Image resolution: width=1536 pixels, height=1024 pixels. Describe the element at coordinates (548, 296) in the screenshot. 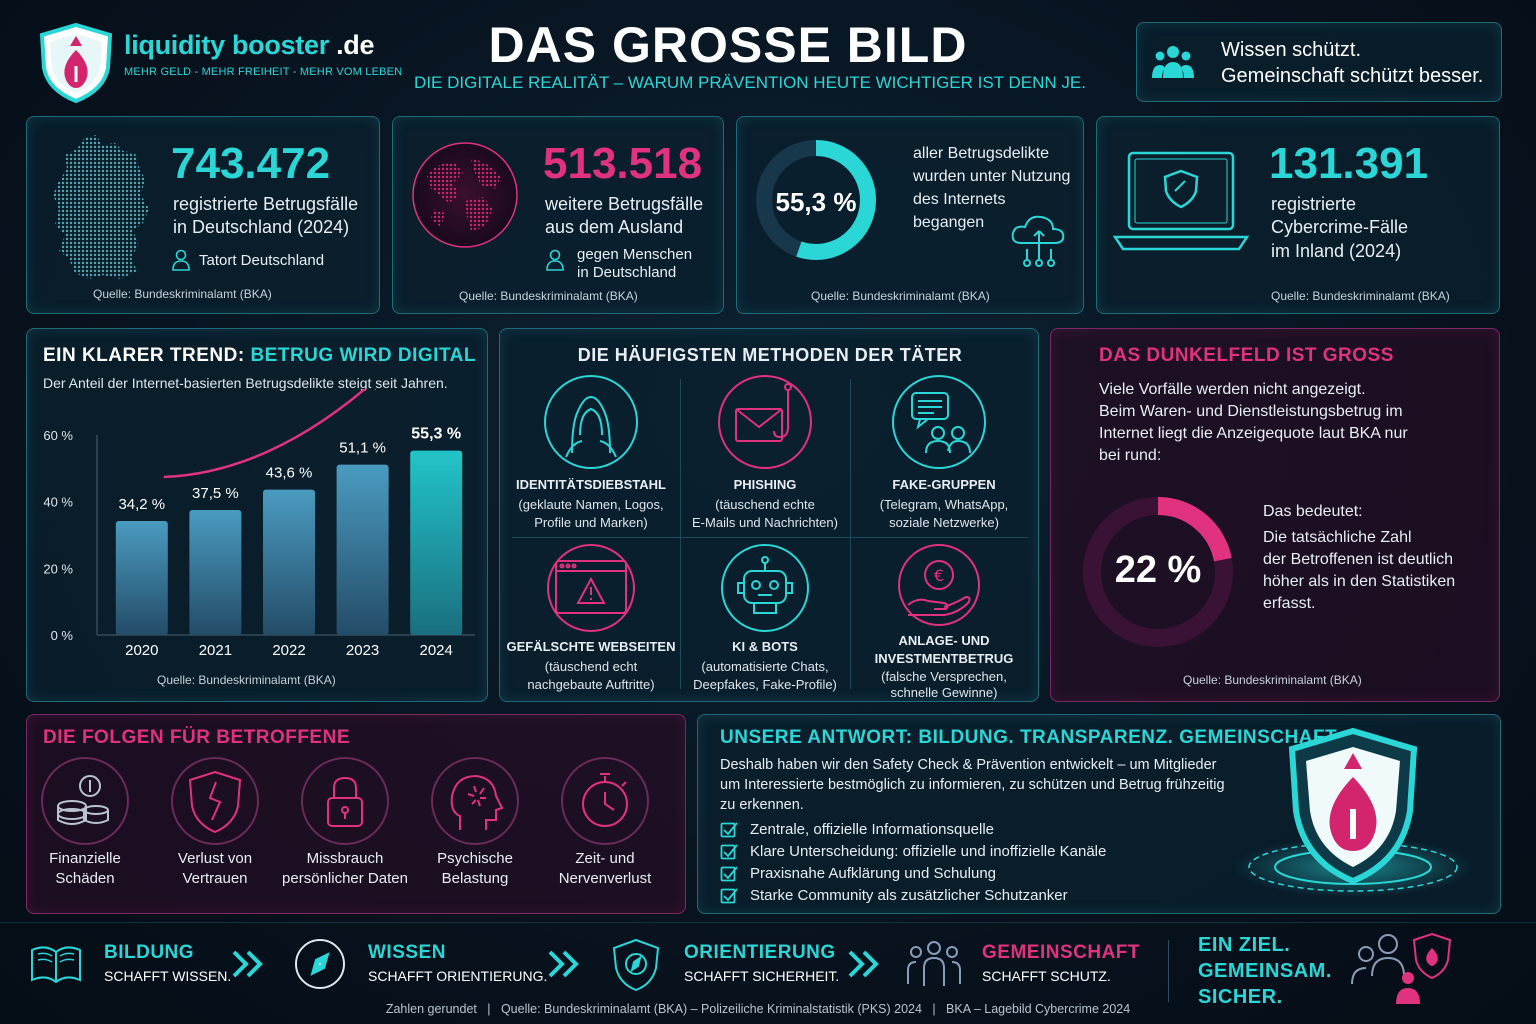

I see `stat-source-2: Quelle: Bundeskriminalamt (BKA)` at that location.